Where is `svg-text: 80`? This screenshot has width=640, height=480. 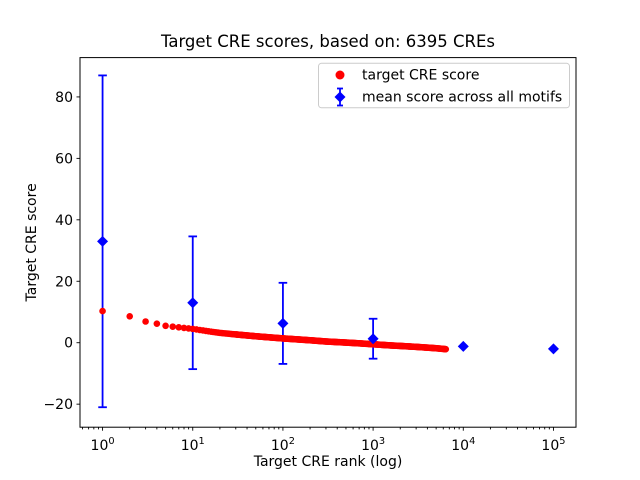 svg-text: 80 is located at coordinates (64, 98).